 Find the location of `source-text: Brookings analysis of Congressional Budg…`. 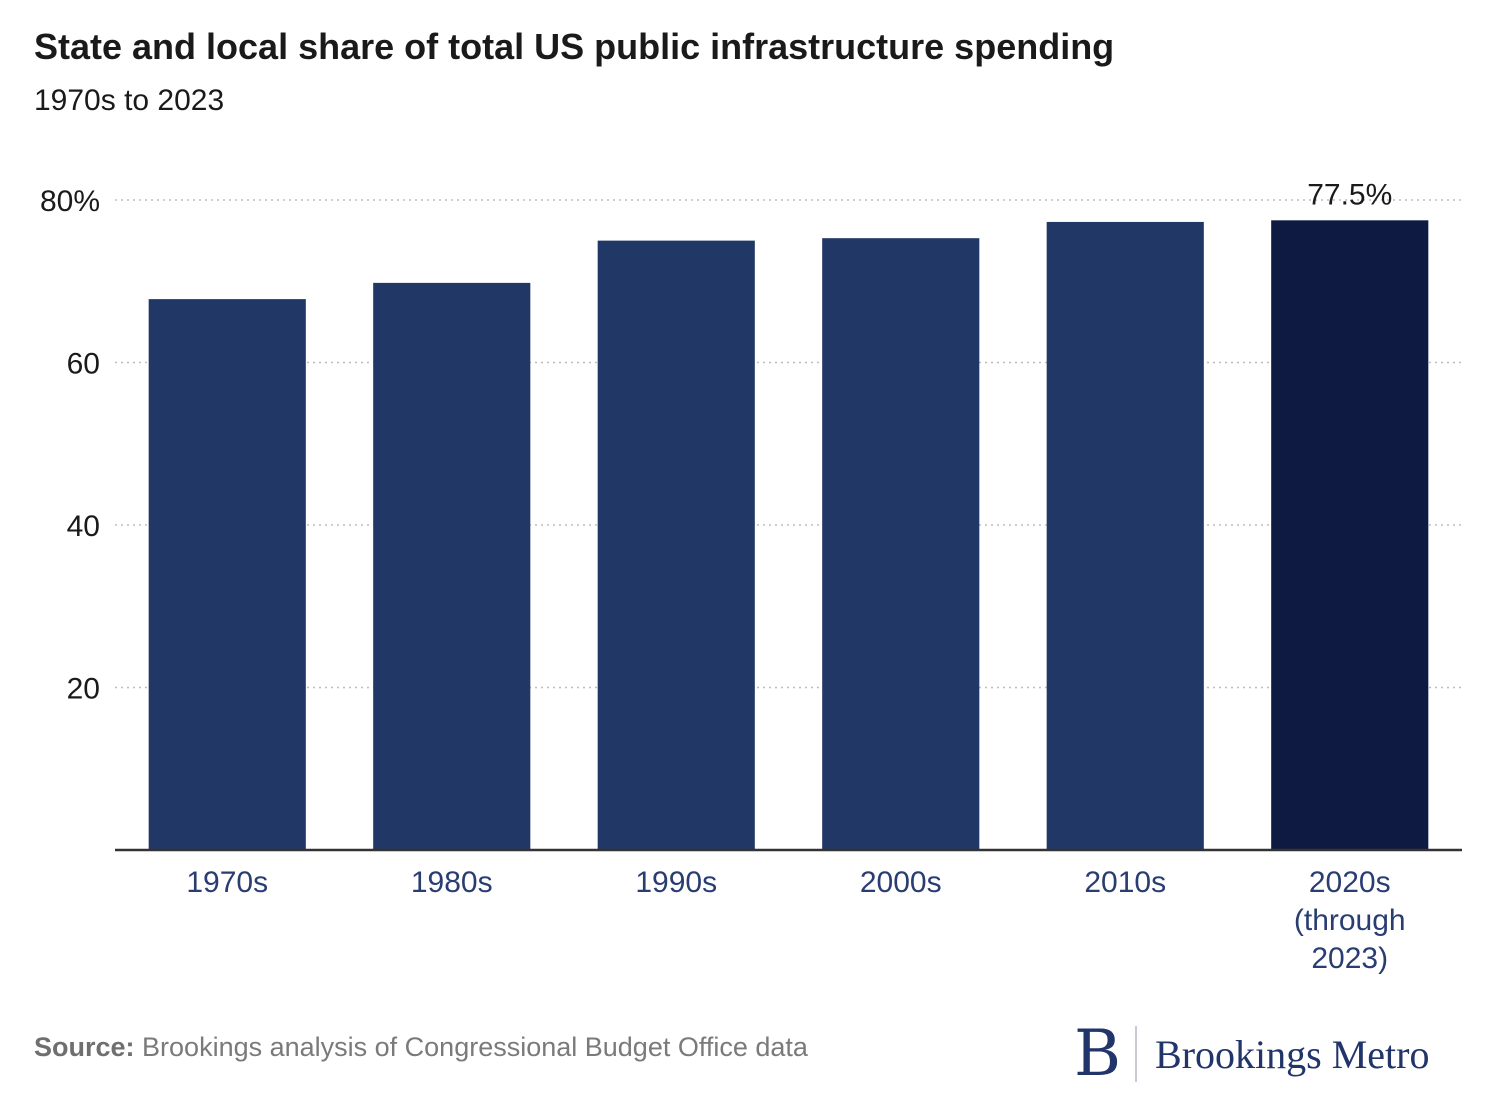

source-text: Brookings analysis of Congressional Budg… is located at coordinates (471, 1047).